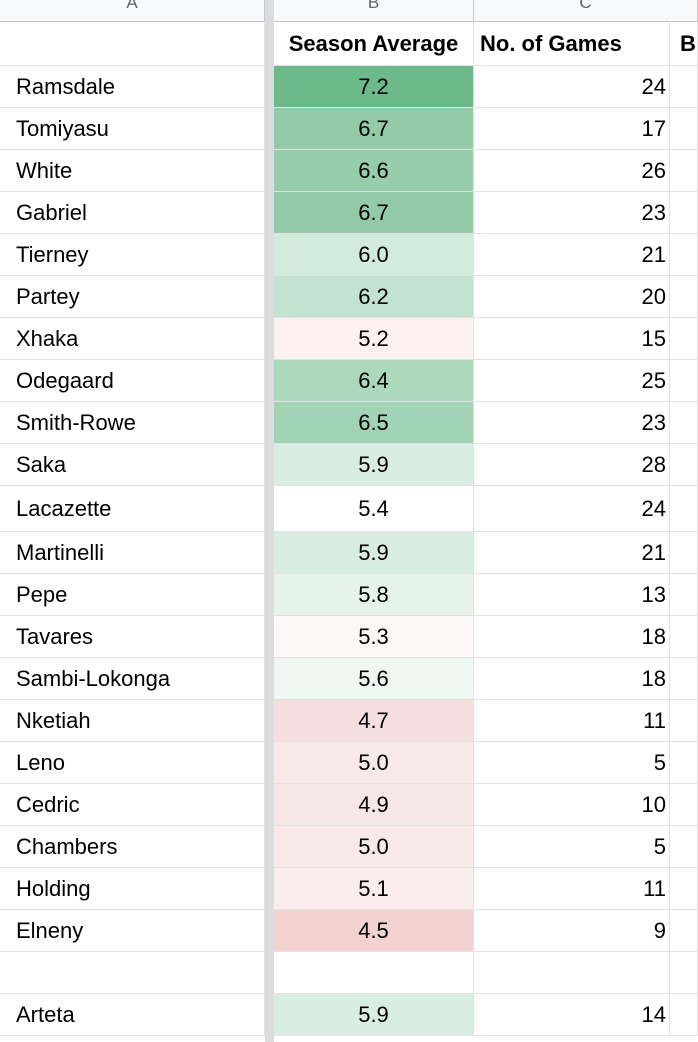 This screenshot has width=698, height=1042. I want to click on player-name-cell: Nketiah, so click(132, 721).